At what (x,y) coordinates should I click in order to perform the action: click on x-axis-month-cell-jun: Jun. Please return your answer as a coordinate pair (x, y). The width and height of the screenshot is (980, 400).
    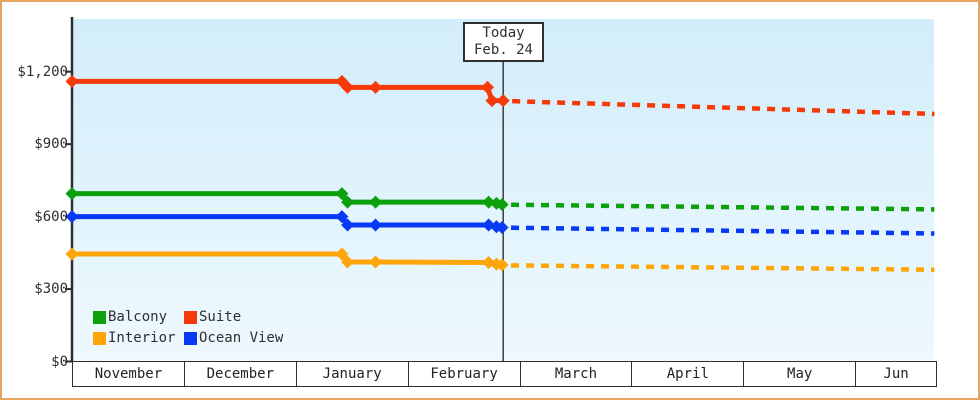
    Looking at the image, I should click on (897, 374).